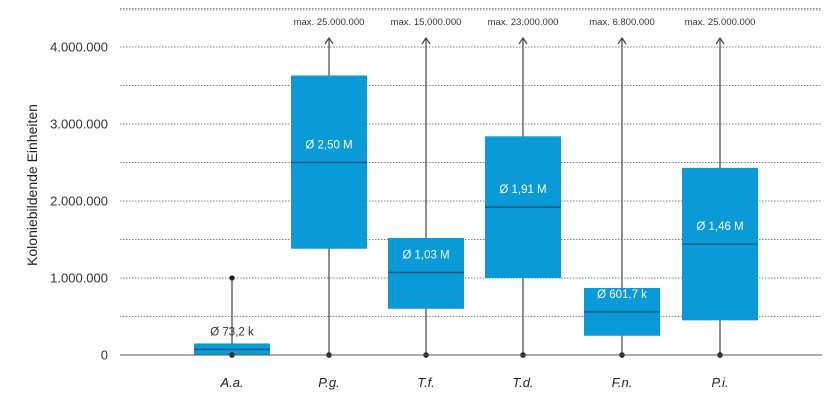  I want to click on y-tick-label: 4.000.000, so click(79, 47).